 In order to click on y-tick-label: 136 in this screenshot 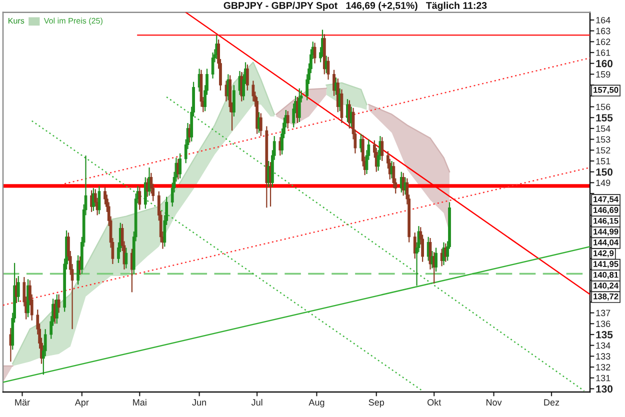, I will do `click(603, 324)`.